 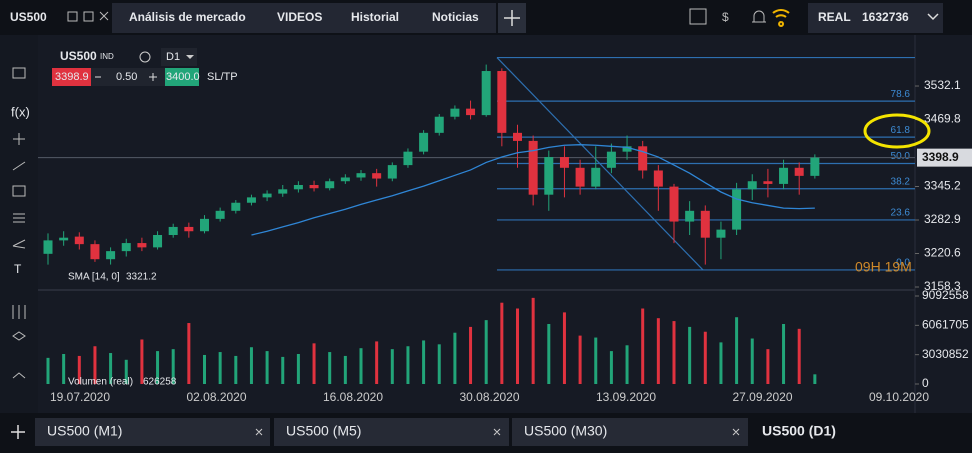 What do you see at coordinates (762, 397) in the screenshot?
I see `x-tick-label: 27.09.2020` at bounding box center [762, 397].